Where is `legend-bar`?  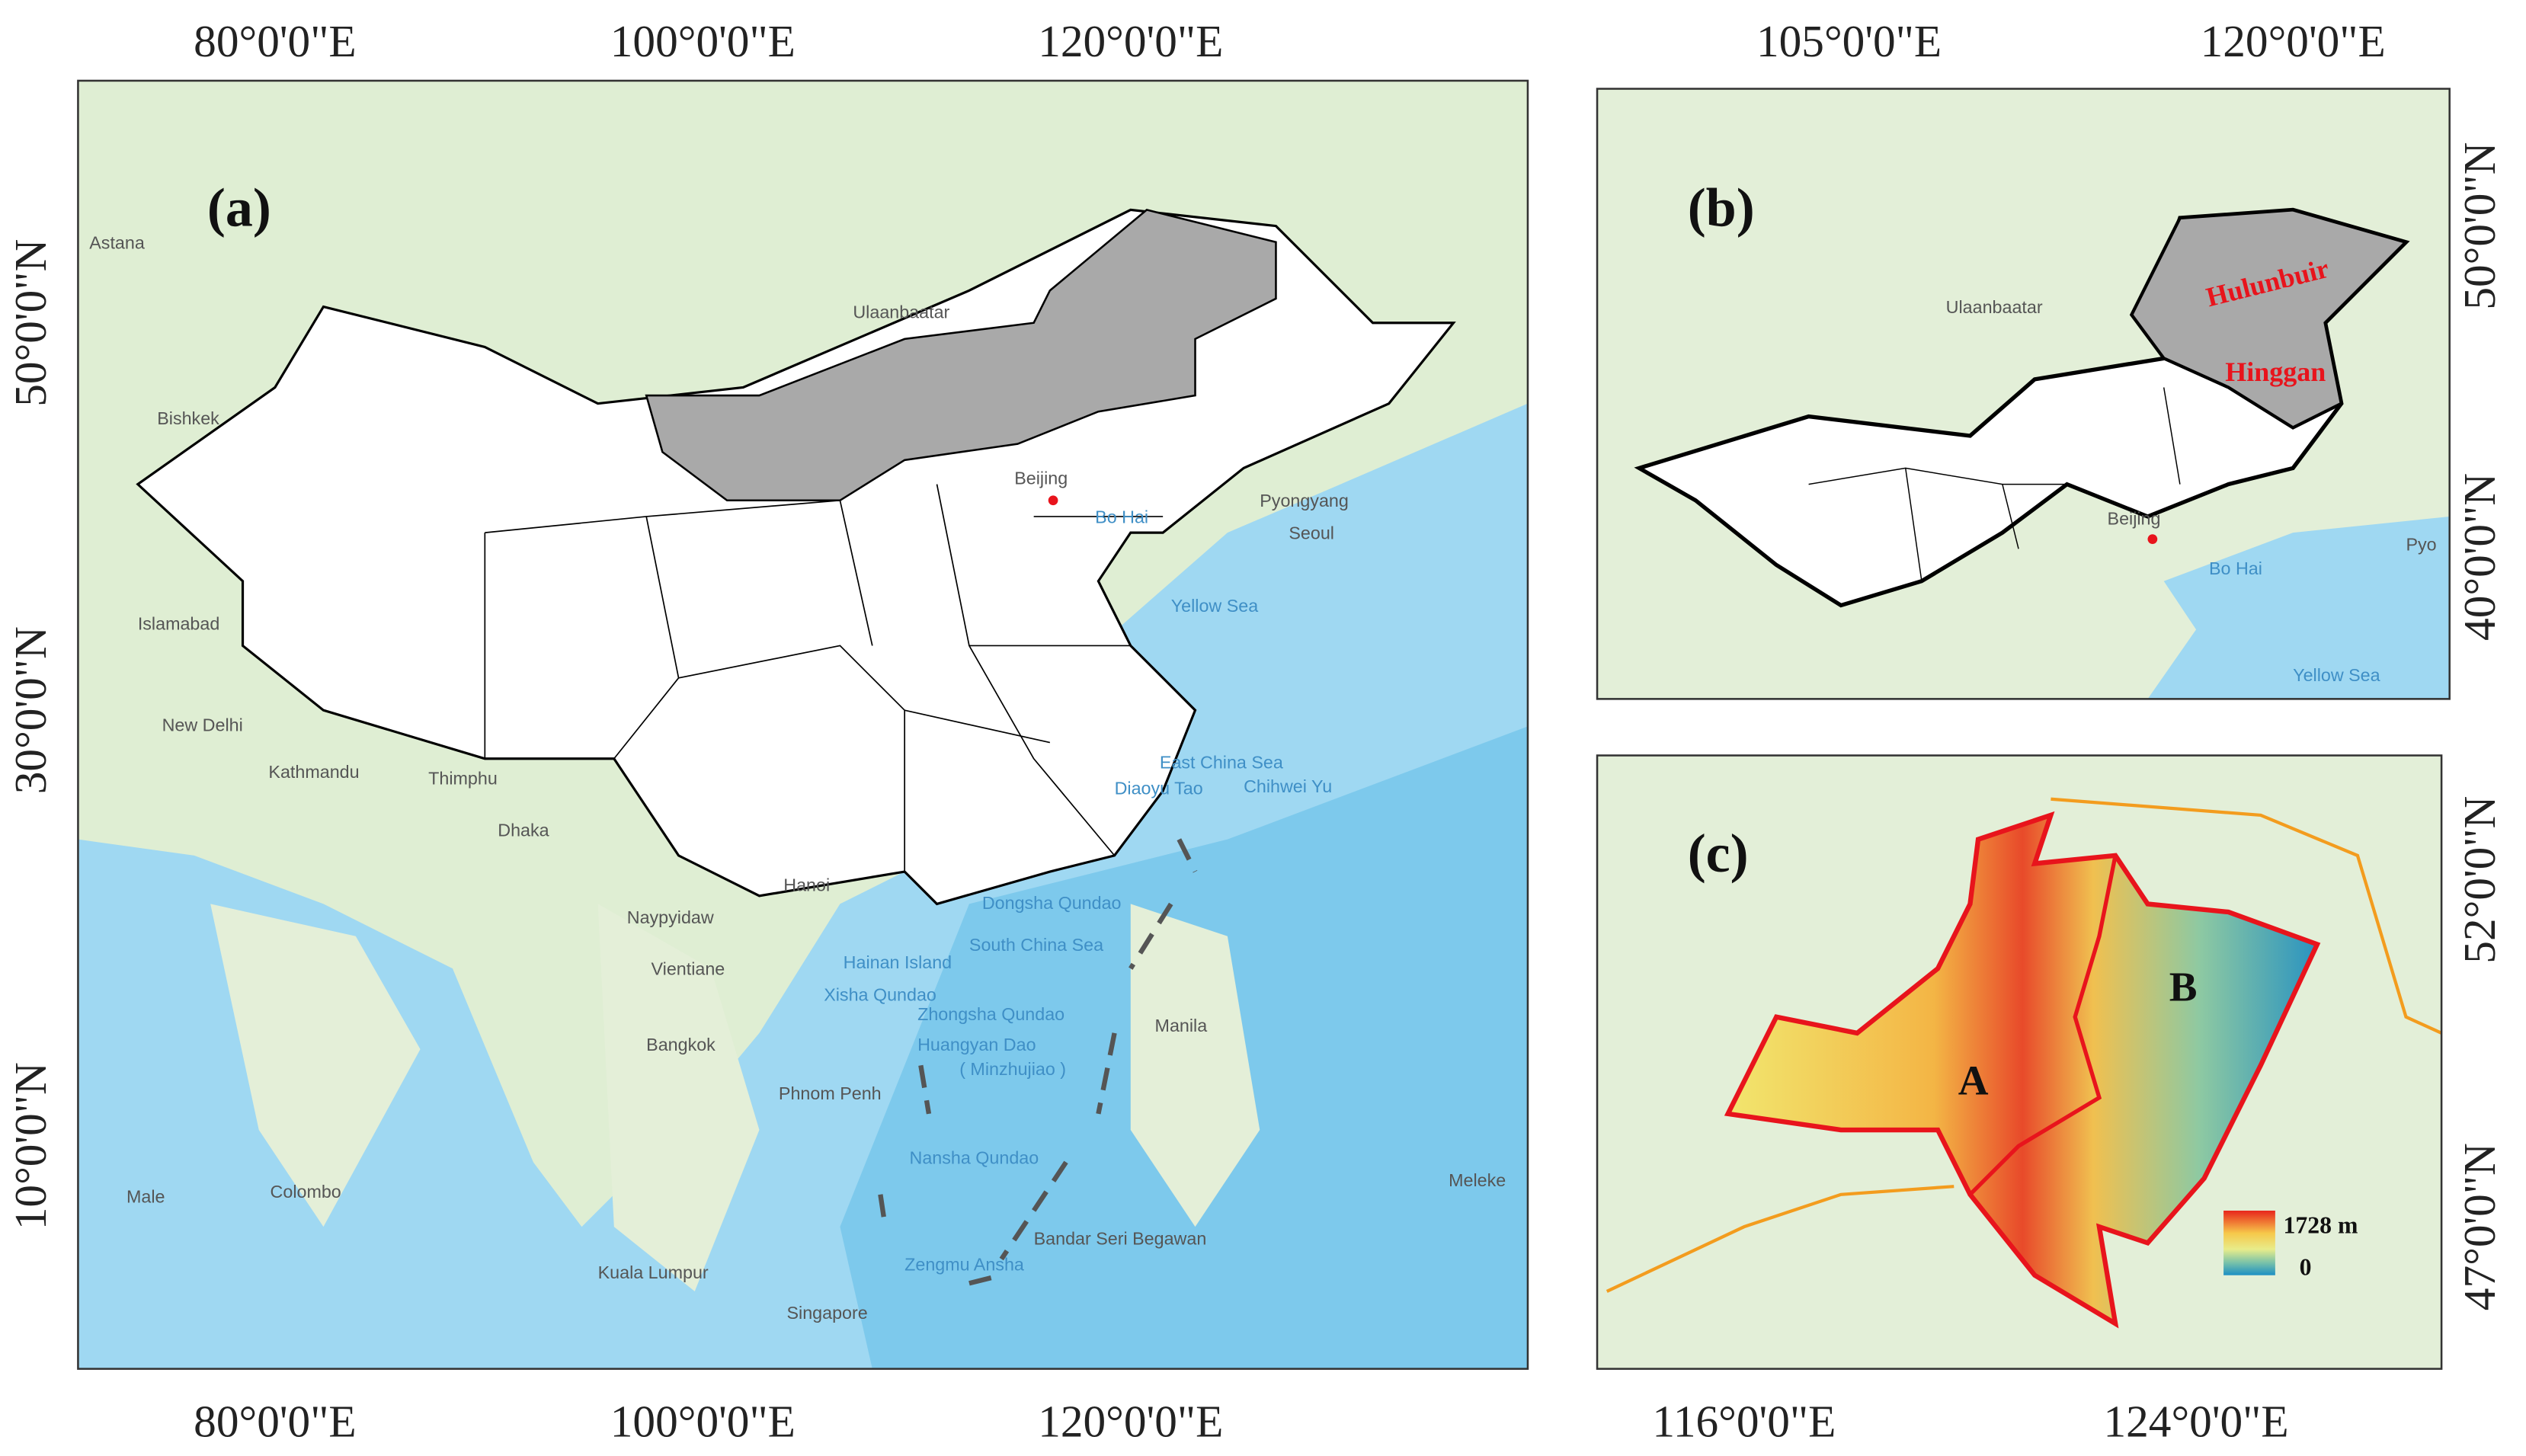
legend-bar is located at coordinates (2249, 1242).